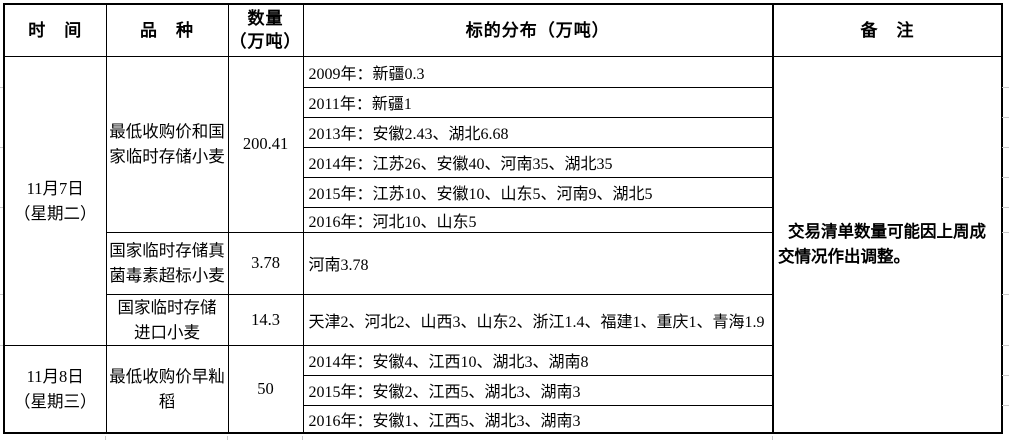  What do you see at coordinates (538, 162) in the screenshot?
I see `cell-dist-2014: 2014年：江苏26、安徽40、河南35、湖北35` at bounding box center [538, 162].